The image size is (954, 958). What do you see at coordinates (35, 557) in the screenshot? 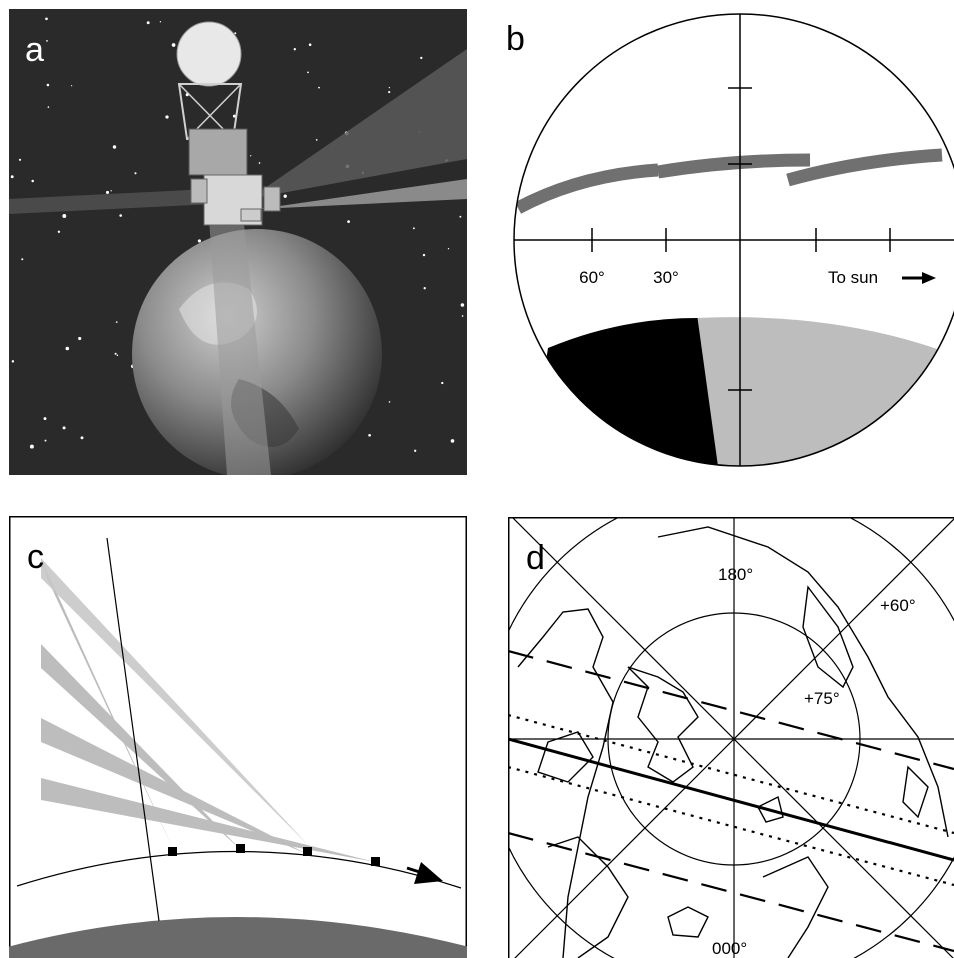
I see `panel-label: c` at bounding box center [35, 557].